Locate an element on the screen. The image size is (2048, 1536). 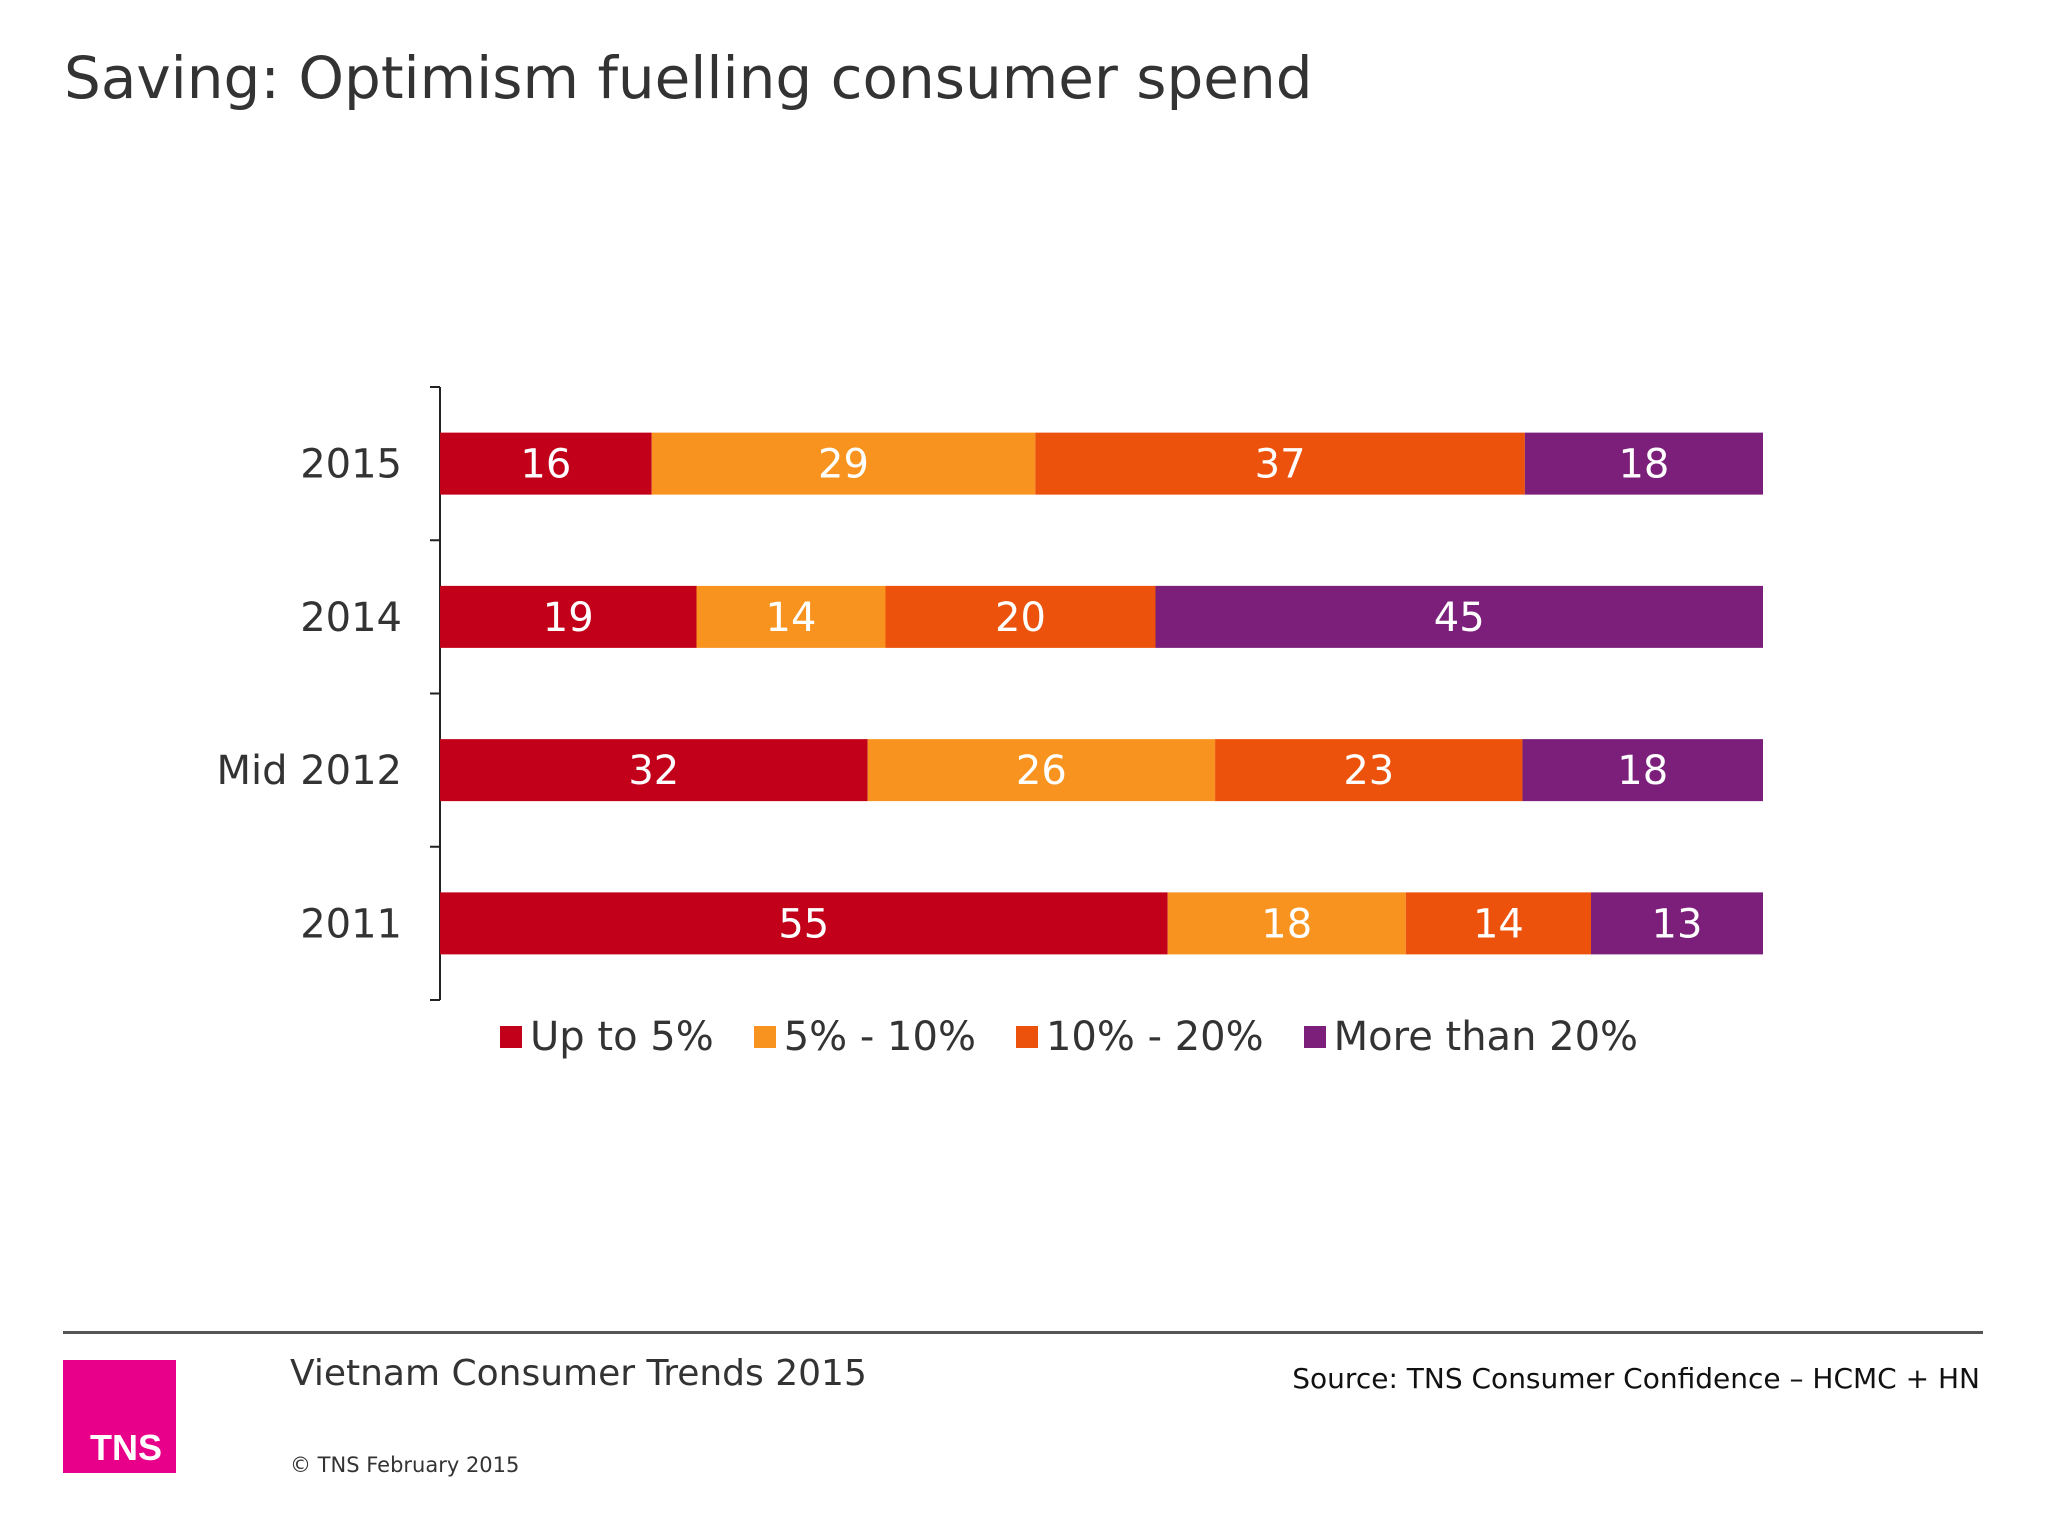
tns-logo: TNS is located at coordinates (119, 1416).